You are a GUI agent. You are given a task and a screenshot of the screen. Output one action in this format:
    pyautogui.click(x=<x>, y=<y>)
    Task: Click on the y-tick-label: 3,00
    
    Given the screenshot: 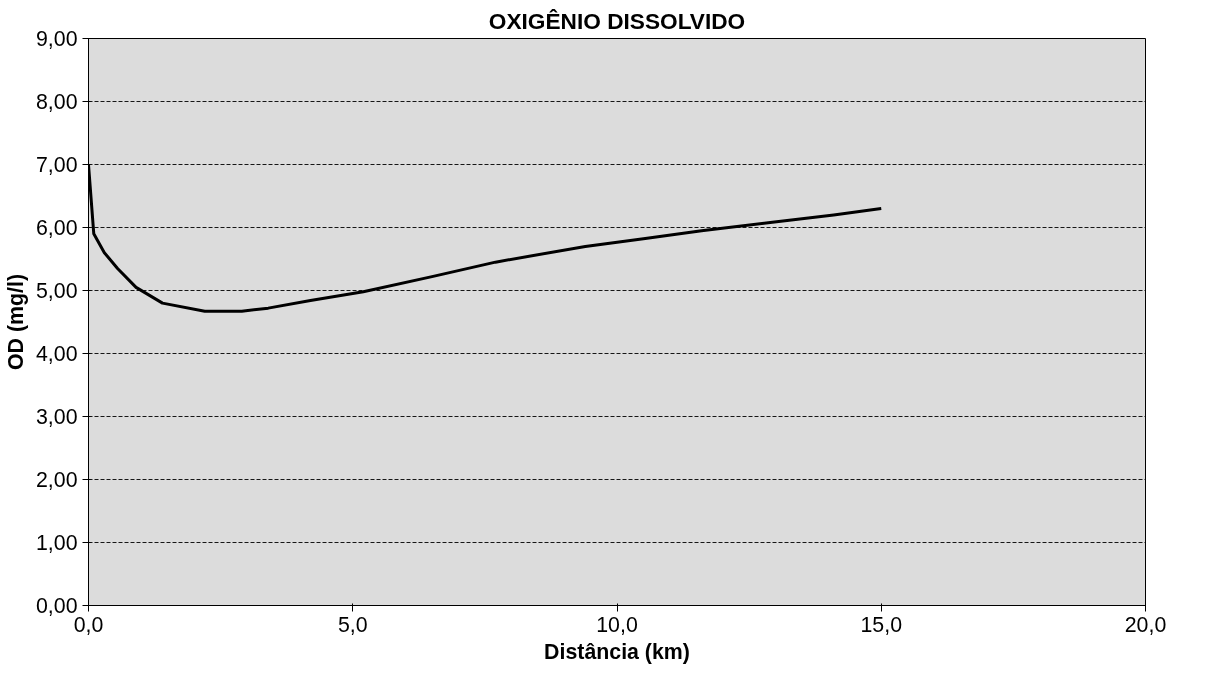 What is the action you would take?
    pyautogui.click(x=56, y=417)
    